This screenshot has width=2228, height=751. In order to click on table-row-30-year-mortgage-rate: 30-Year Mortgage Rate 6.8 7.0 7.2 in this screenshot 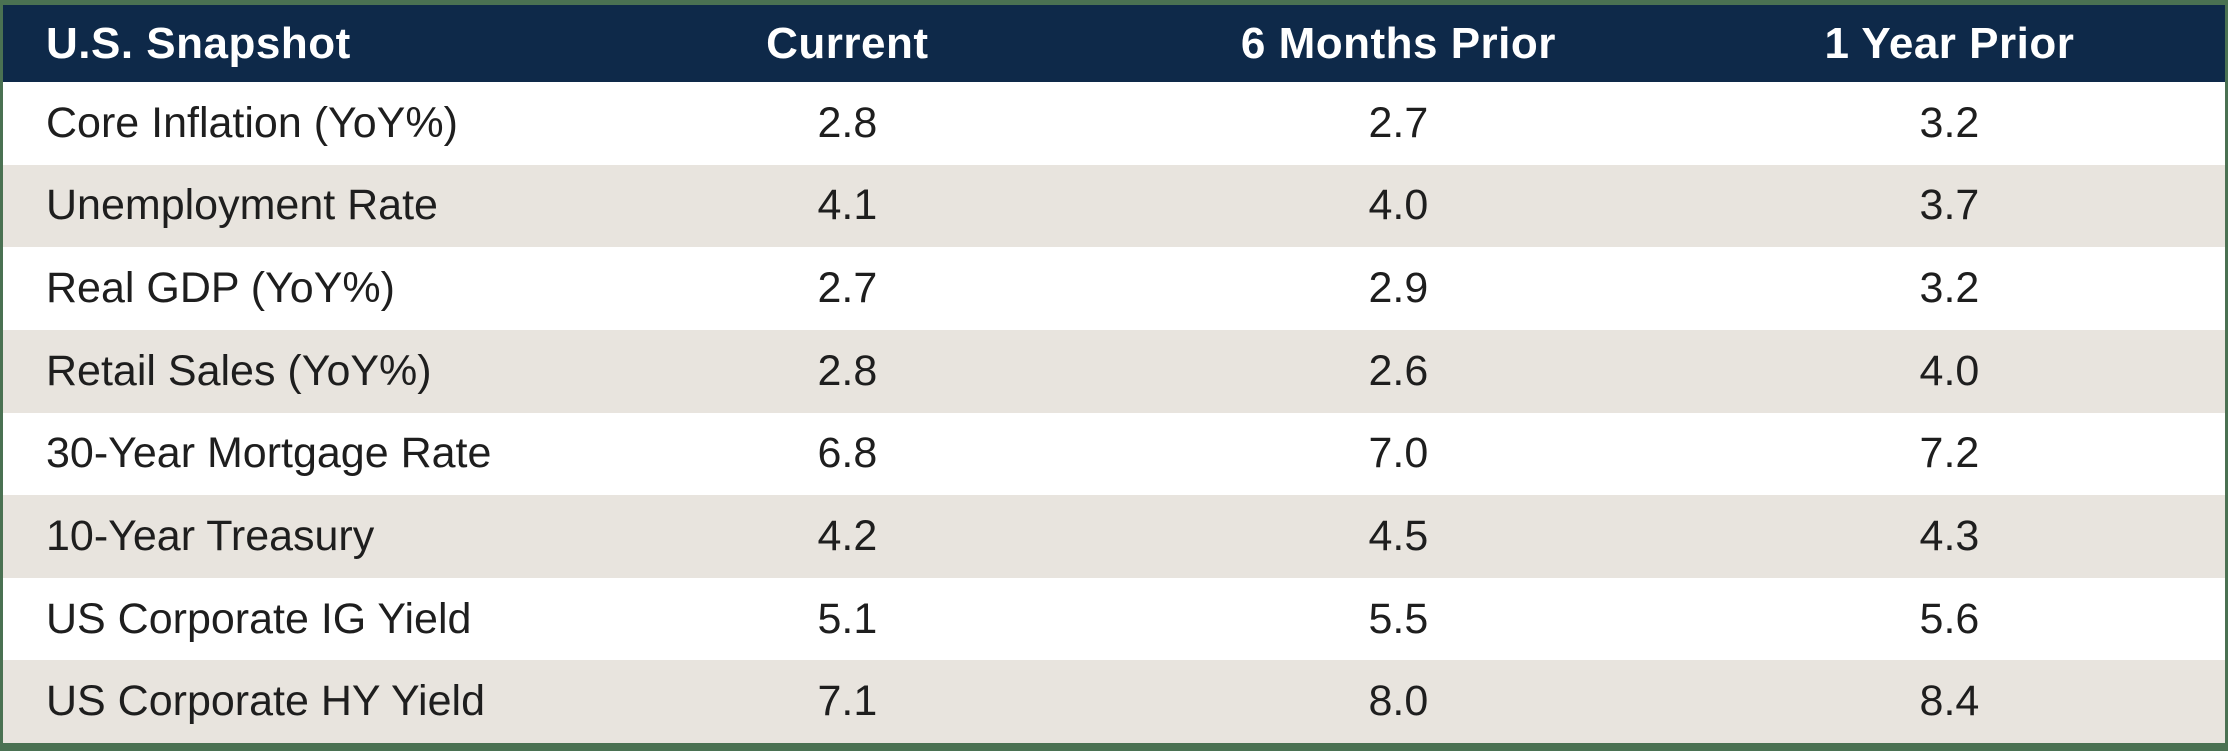, I will do `click(1114, 454)`.